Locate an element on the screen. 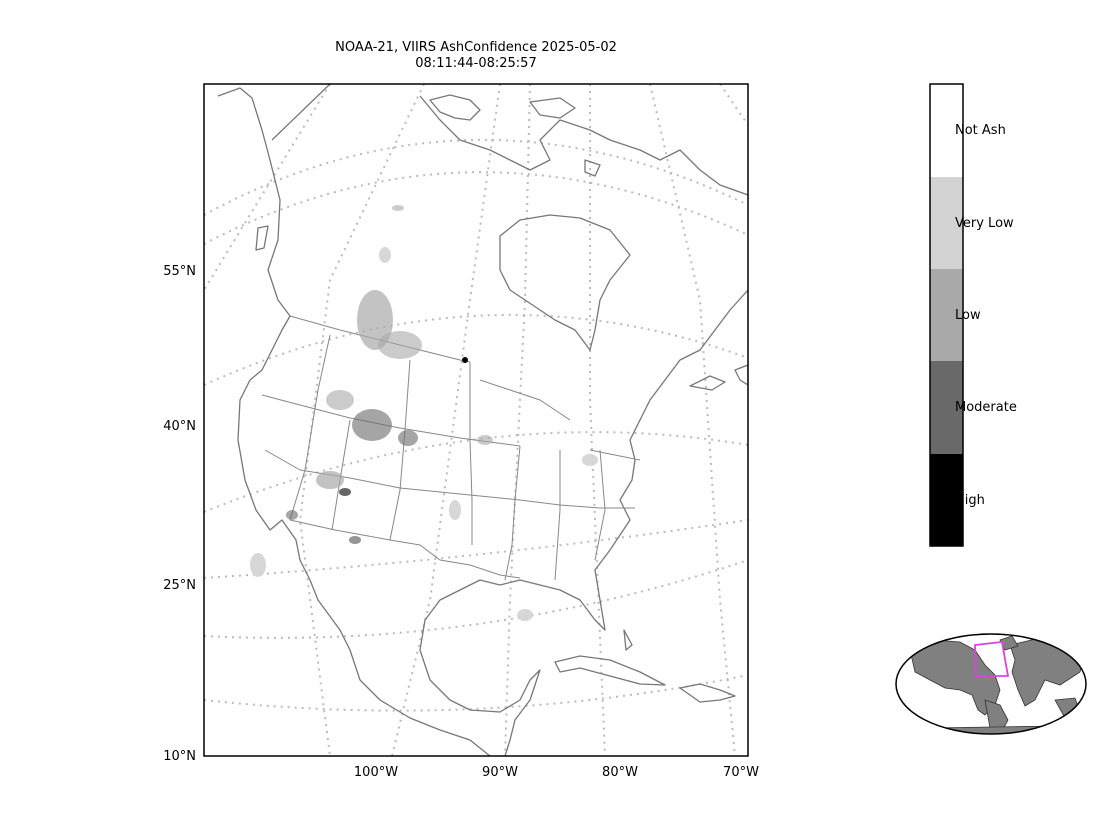 Image resolution: width=1120 pixels, height=840 pixels. colorbar-label: Not Ash is located at coordinates (980, 130).